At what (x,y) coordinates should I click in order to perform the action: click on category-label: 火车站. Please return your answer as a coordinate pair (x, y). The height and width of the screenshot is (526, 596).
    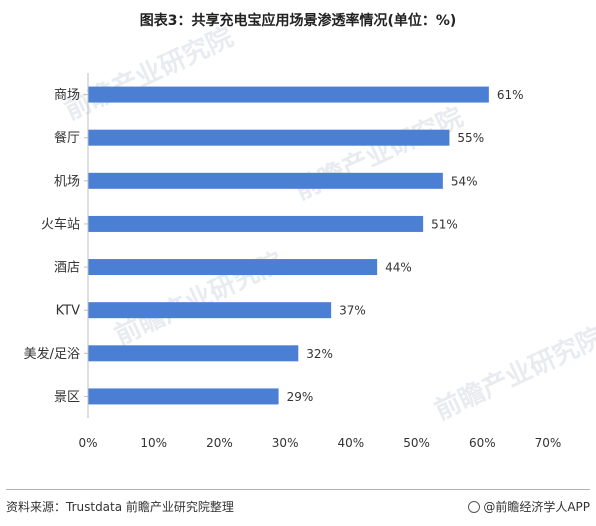
    Looking at the image, I should click on (60, 224).